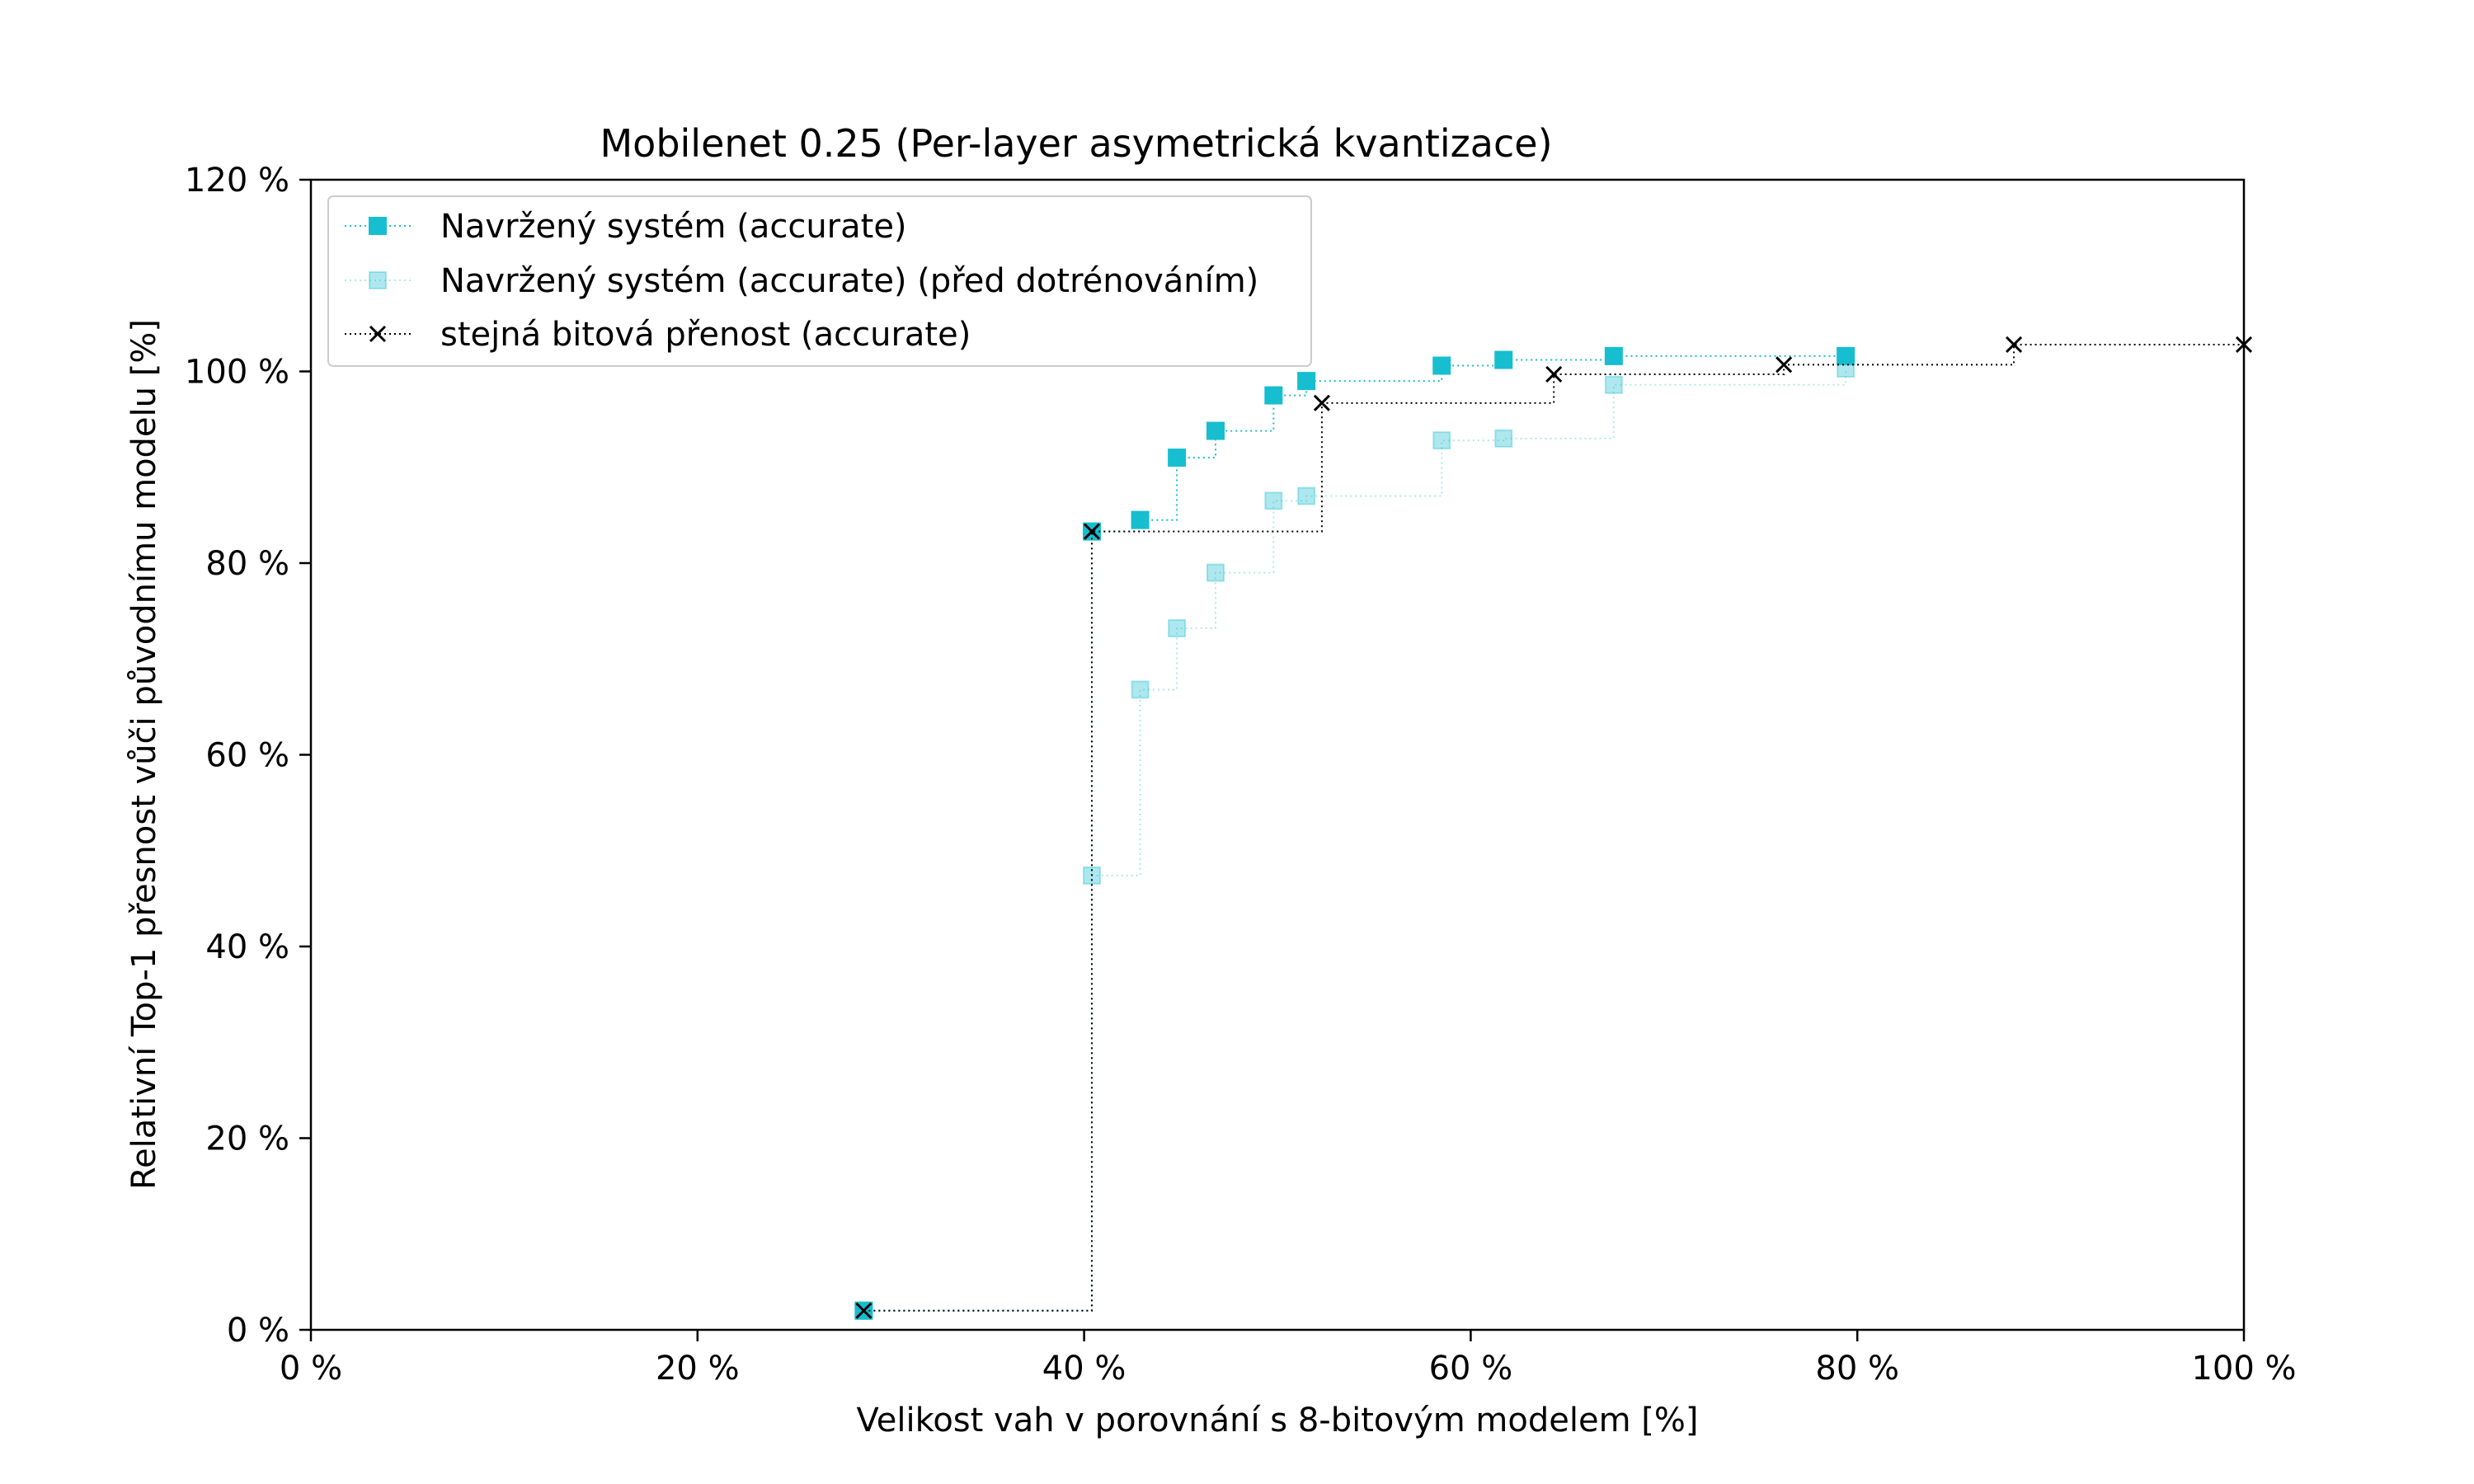 The width and height of the screenshot is (2474, 1484). What do you see at coordinates (247, 564) in the screenshot?
I see `y-tick-label: 80 %` at bounding box center [247, 564].